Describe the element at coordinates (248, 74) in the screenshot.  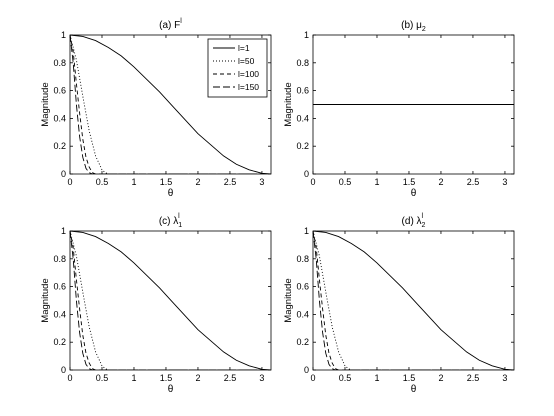
I see `legend-label: l=100` at that location.